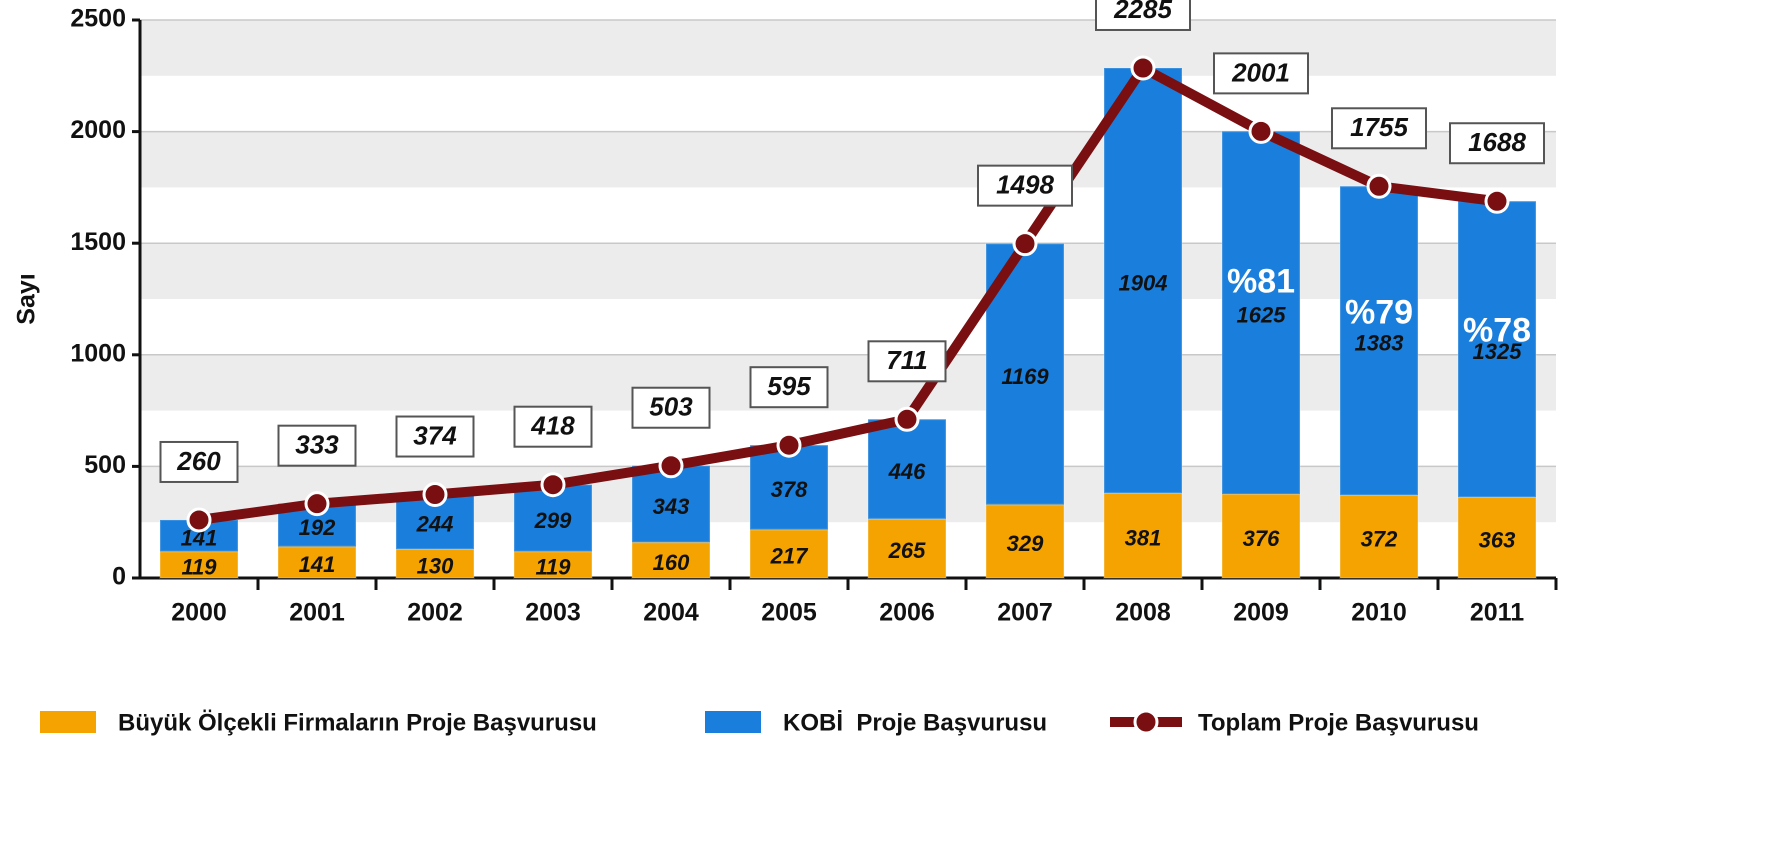  I want to click on bar-value-label: 446, so click(907, 471).